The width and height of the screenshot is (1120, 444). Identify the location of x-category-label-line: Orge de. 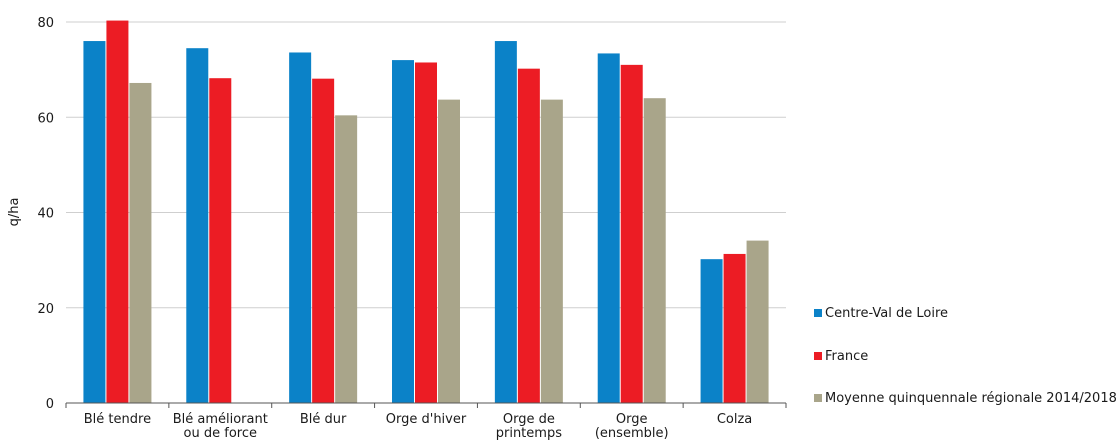
(529, 419).